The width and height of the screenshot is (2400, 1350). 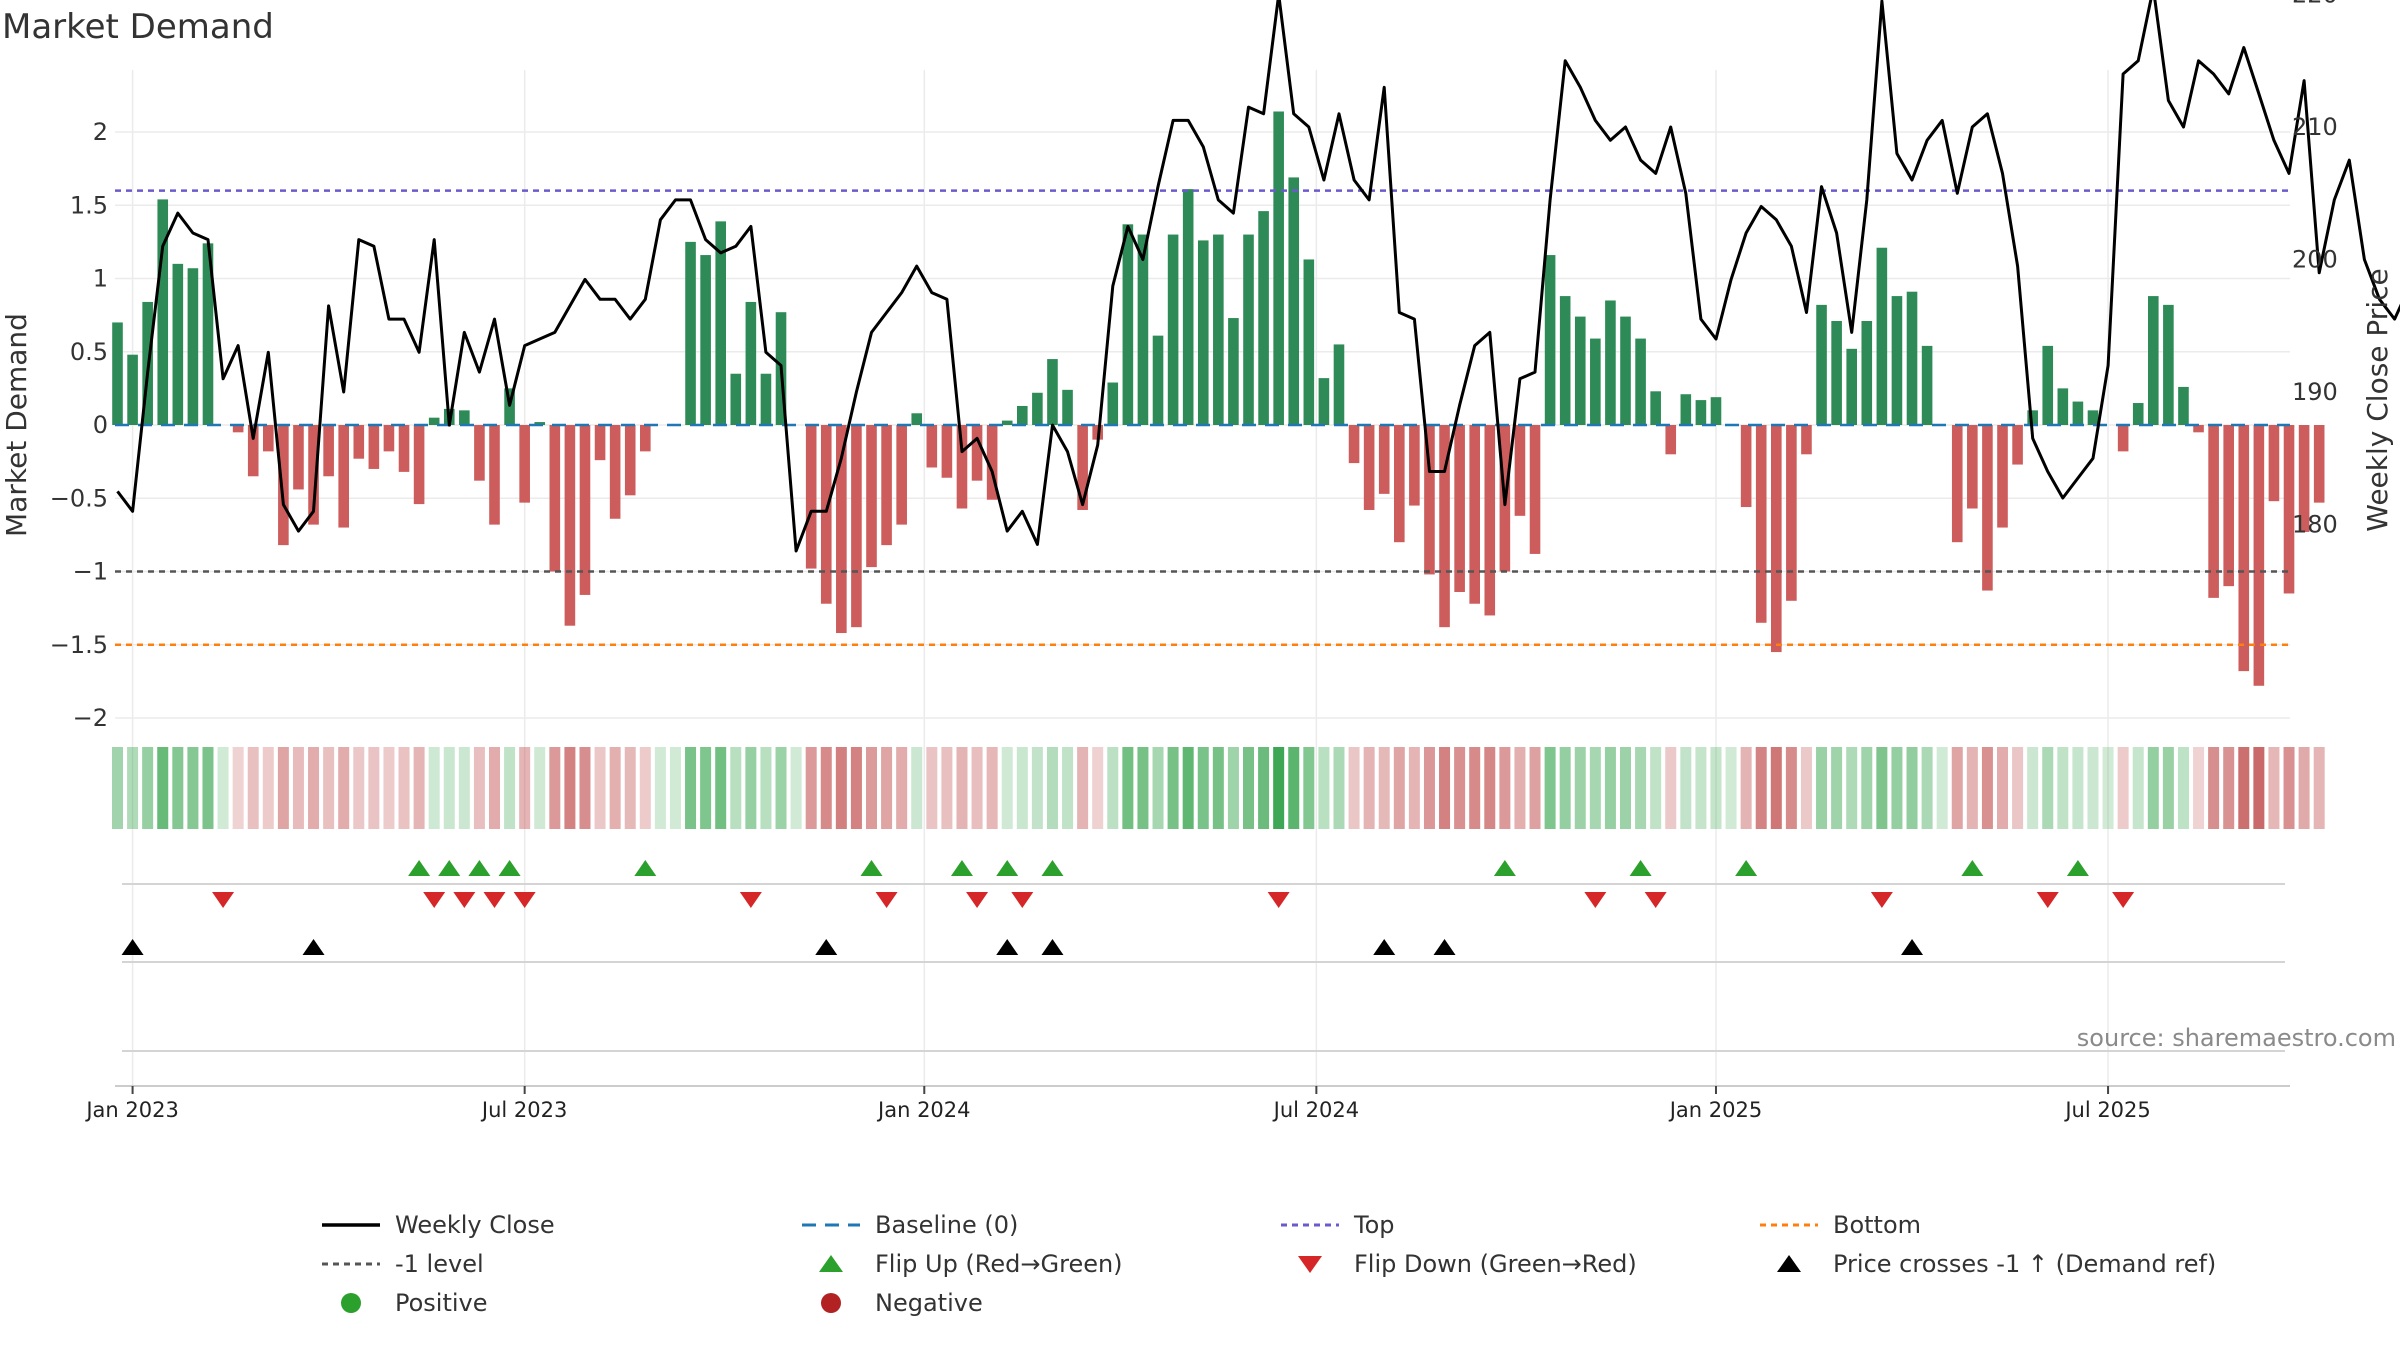 I want to click on legend-bottom-label: Bottom, so click(x=1877, y=1225).